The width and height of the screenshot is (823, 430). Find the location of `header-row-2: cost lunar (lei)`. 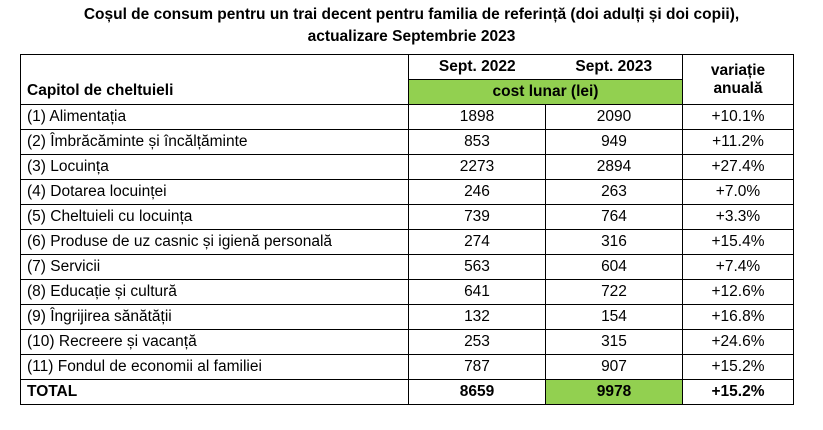

header-row-2: cost lunar (lei) is located at coordinates (407, 92).